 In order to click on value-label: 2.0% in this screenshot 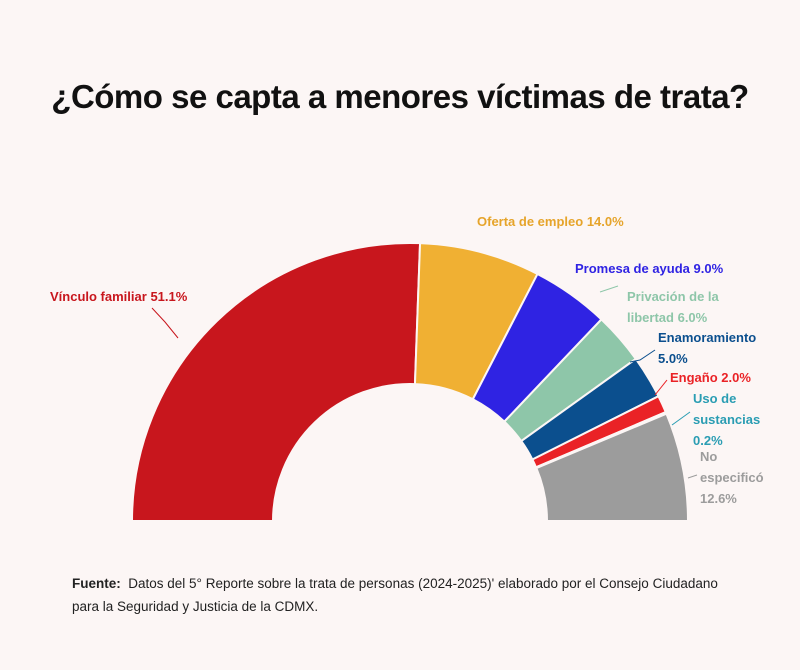, I will do `click(736, 377)`.